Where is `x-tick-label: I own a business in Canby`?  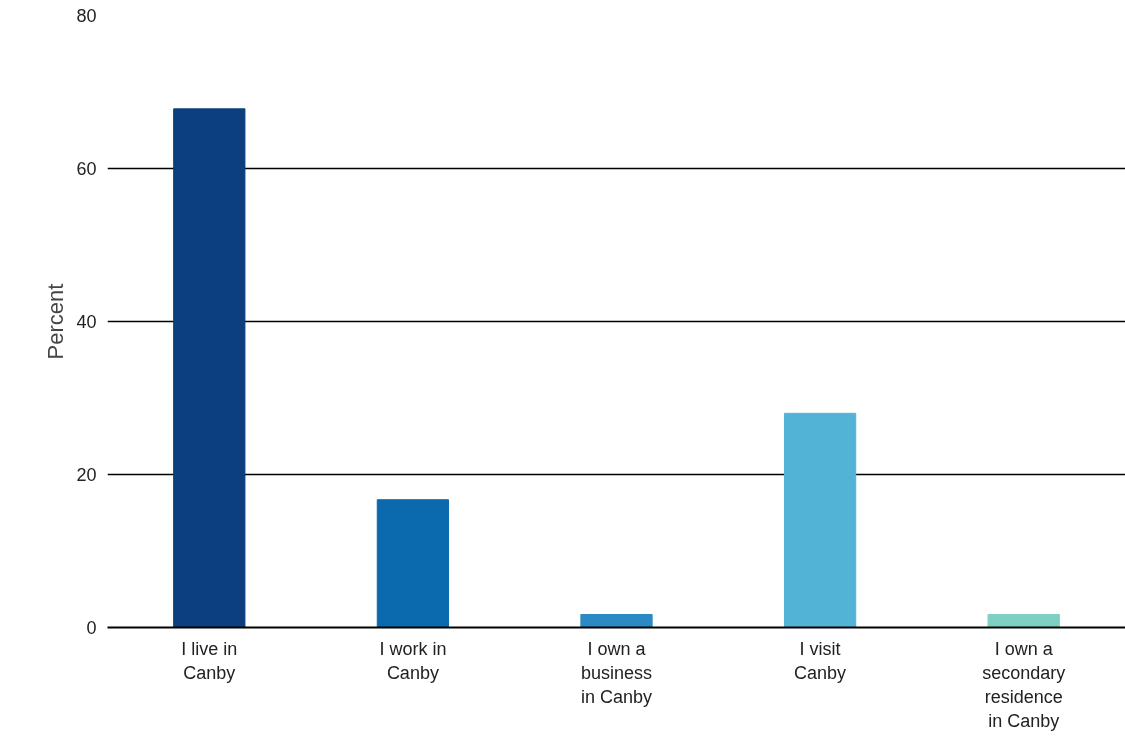
x-tick-label: I own a business in Canby is located at coordinates (616, 672).